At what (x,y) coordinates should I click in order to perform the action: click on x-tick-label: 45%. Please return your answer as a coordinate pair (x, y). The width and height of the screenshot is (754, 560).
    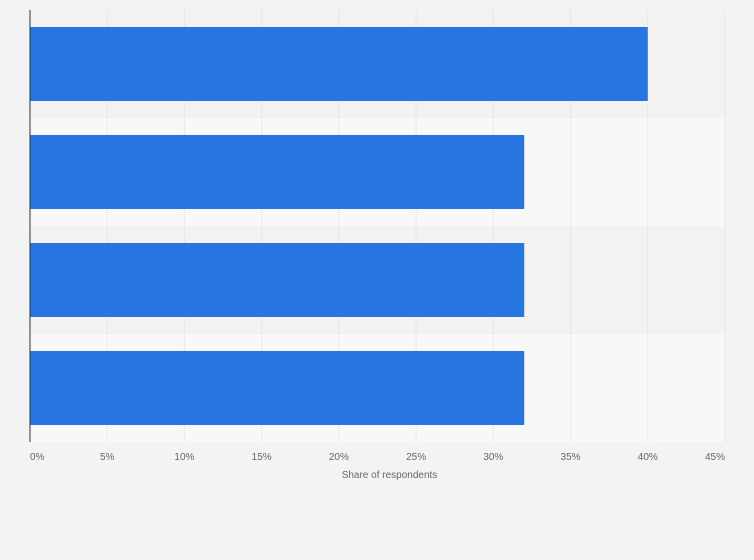
    Looking at the image, I should click on (715, 457).